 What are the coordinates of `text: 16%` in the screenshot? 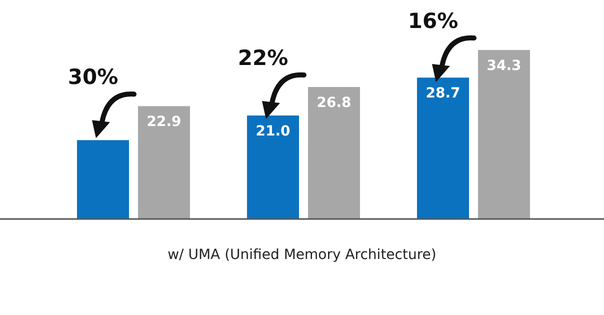 It's located at (433, 21).